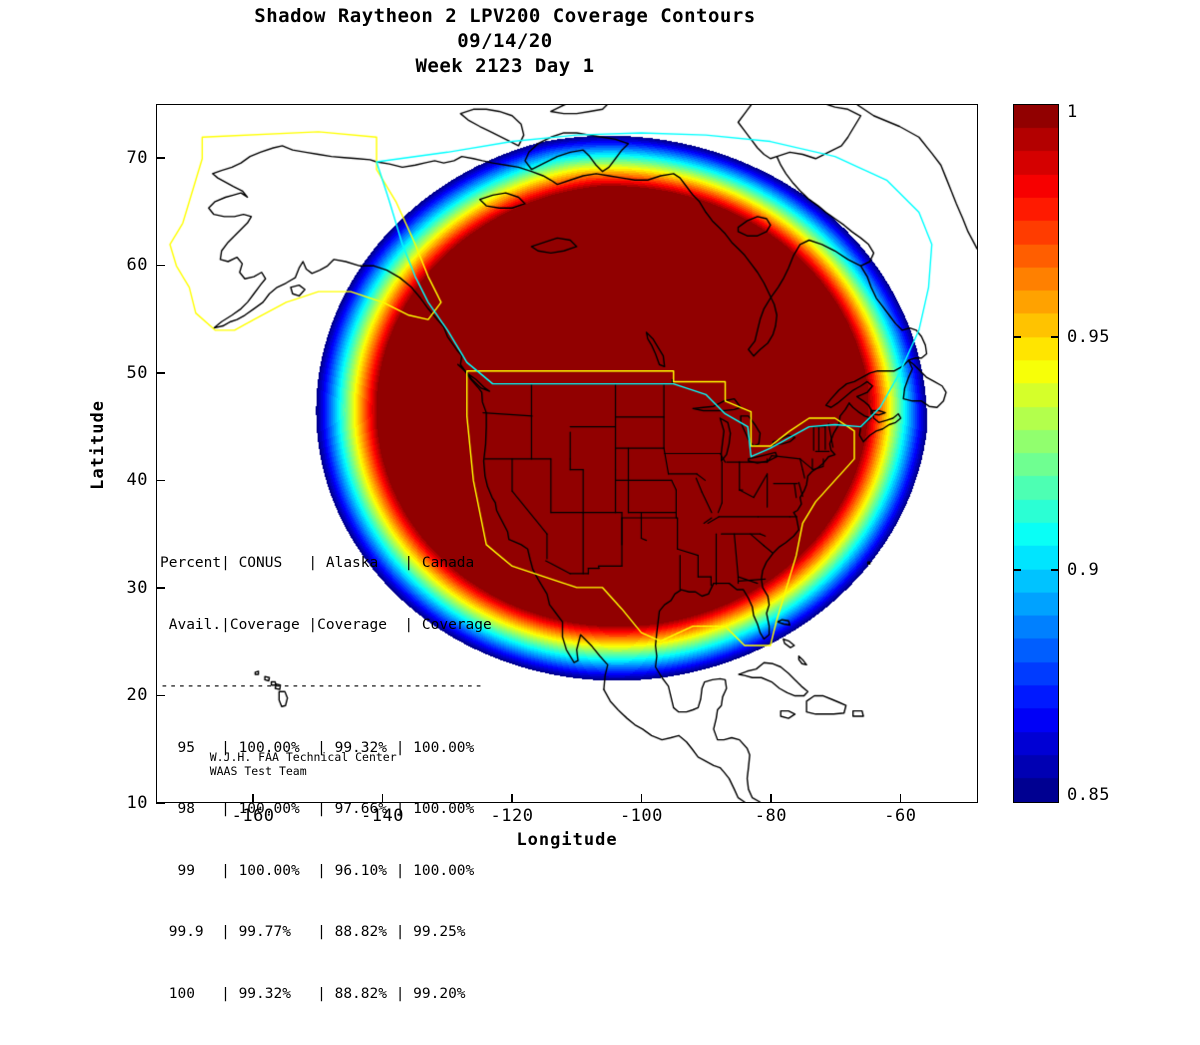 This screenshot has width=1200, height=1045. Describe the element at coordinates (326, 624) in the screenshot. I see `table-header-row-2: Avail.|Coverage |Coverage | Coverage` at that location.